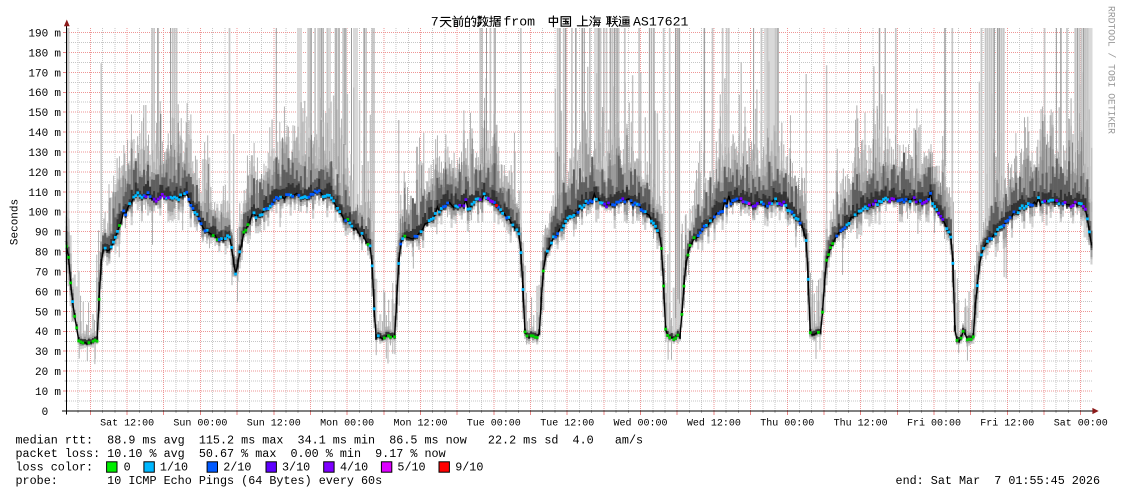  What do you see at coordinates (787, 424) in the screenshot?
I see `svg-text: Thu 00:00` at bounding box center [787, 424].